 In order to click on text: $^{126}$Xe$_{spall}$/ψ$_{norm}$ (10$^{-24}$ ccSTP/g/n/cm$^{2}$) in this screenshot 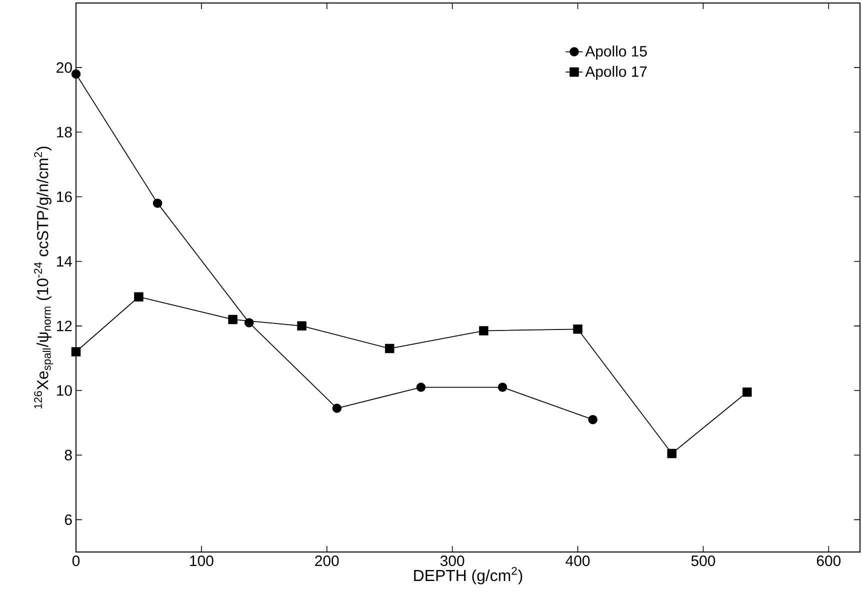, I will do `click(44, 277)`.